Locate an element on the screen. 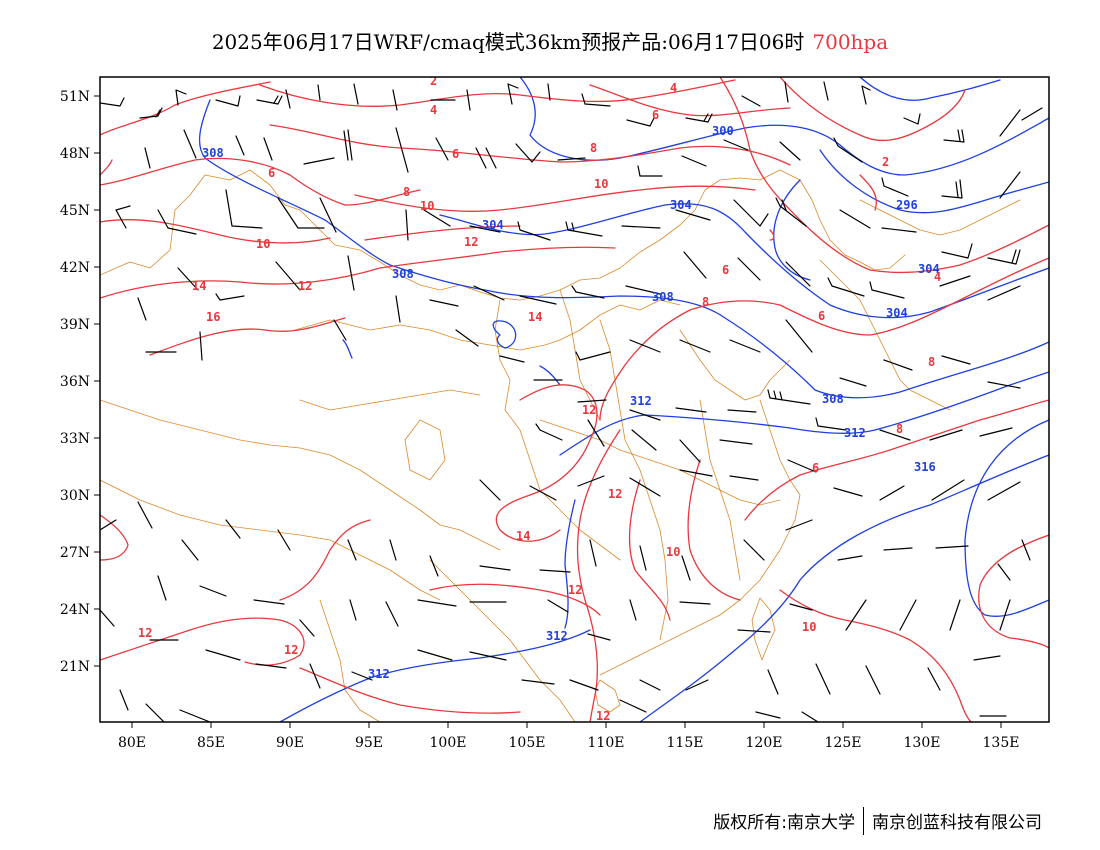 The image size is (1100, 850). longitude-axis is located at coordinates (566, 725).